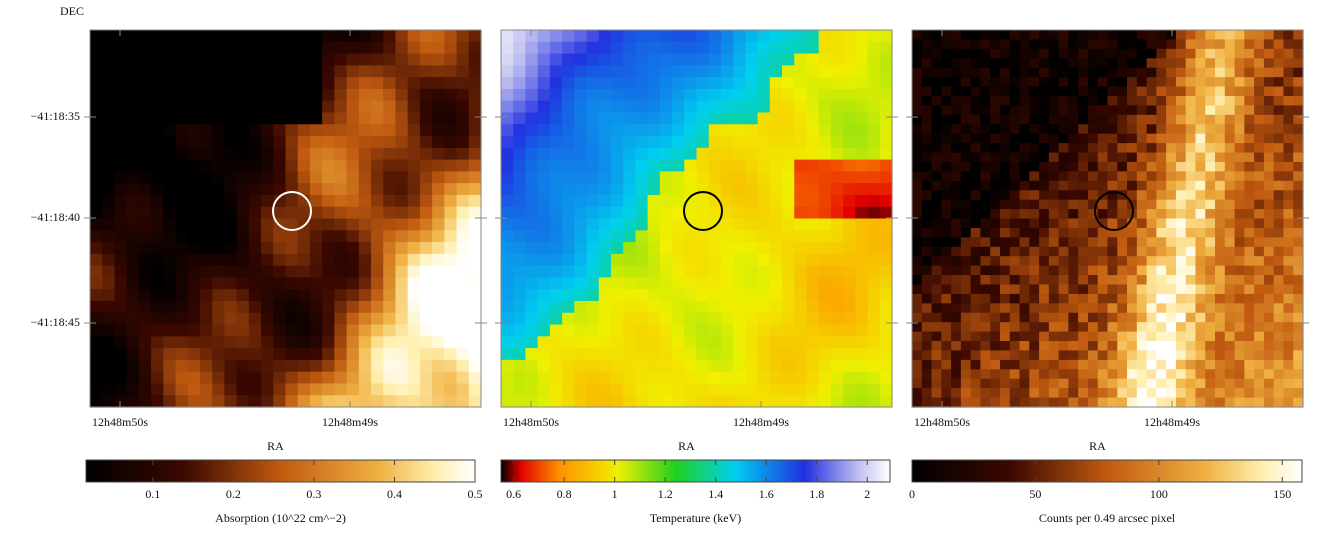 This screenshot has width=1321, height=533. I want to click on colorbar, so click(280, 471).